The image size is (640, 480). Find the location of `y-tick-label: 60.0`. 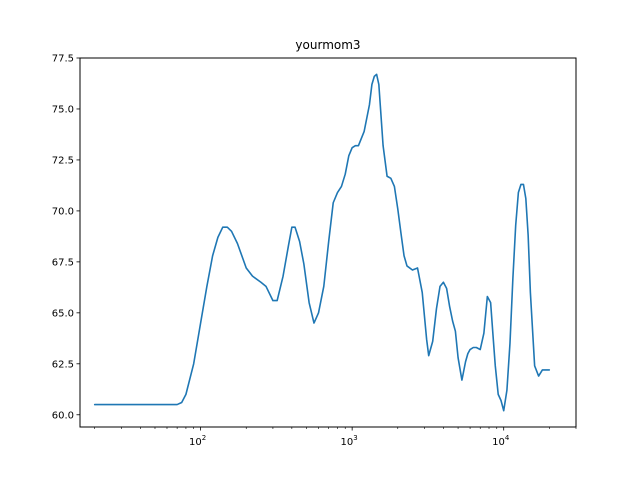

y-tick-label: 60.0 is located at coordinates (63, 415).